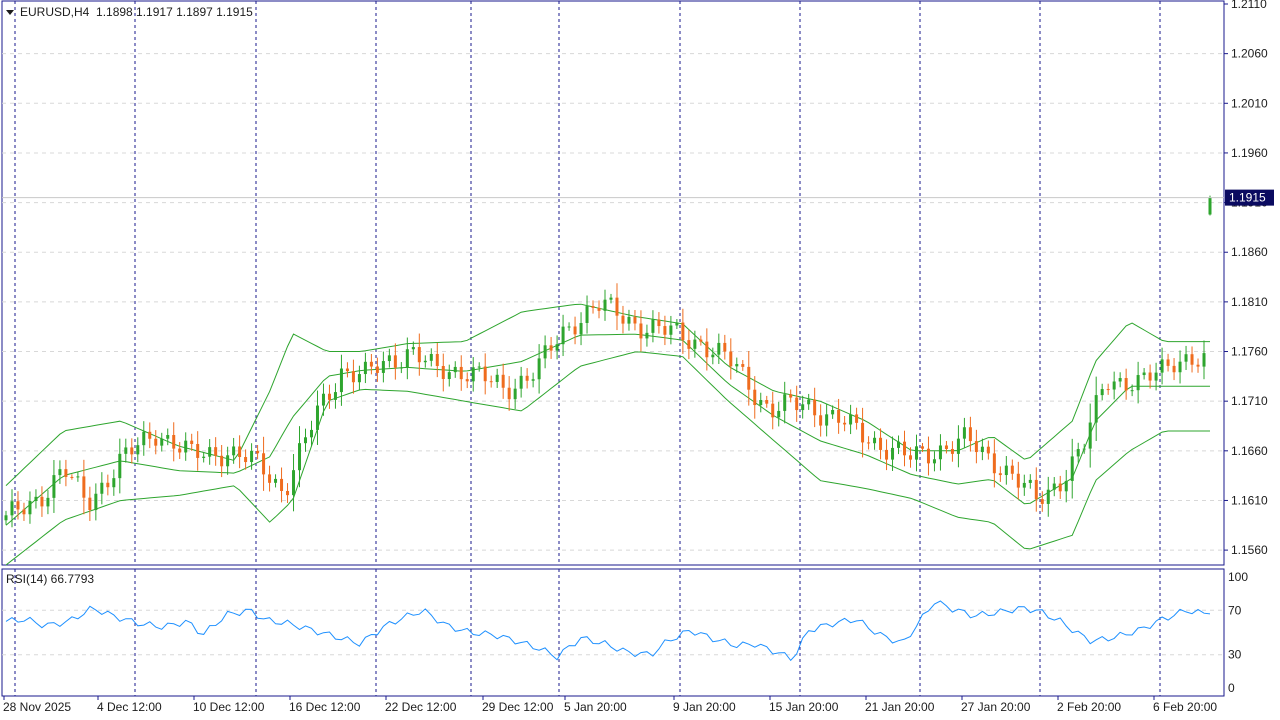 This screenshot has height=720, width=1280. What do you see at coordinates (10, 12) in the screenshot?
I see `chevron-down-icon` at bounding box center [10, 12].